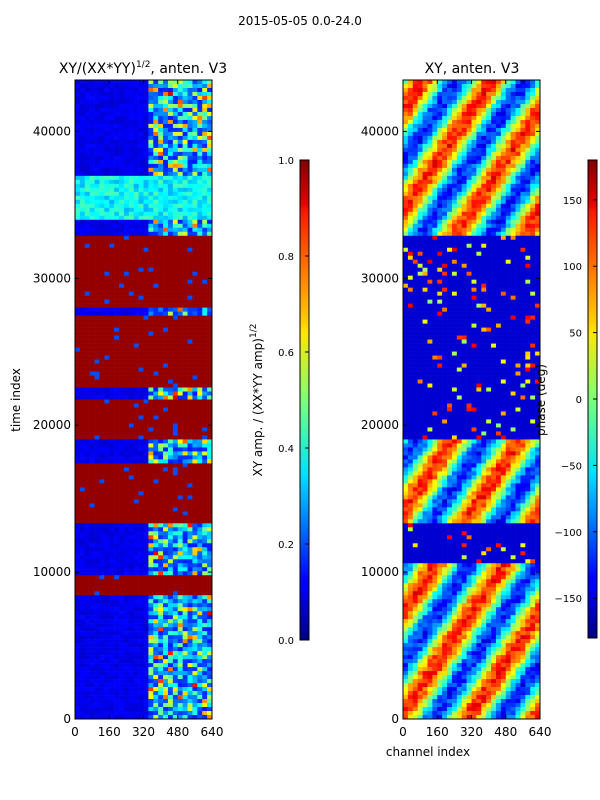 The image size is (600, 800). Describe the element at coordinates (109, 732) in the screenshot. I see `x-tick-label: 160` at that location.